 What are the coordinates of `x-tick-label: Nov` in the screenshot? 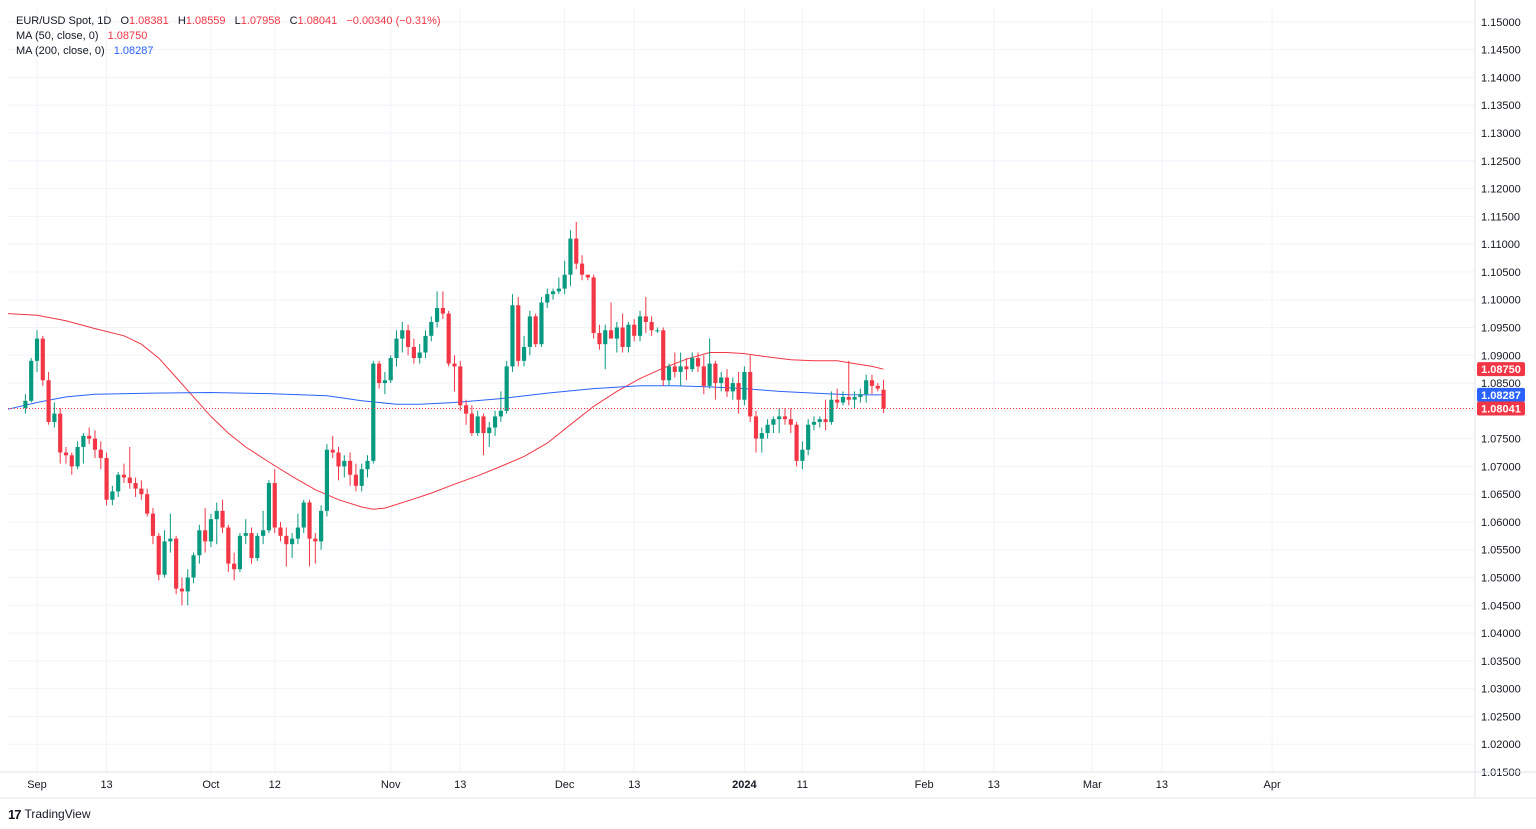 It's located at (391, 785).